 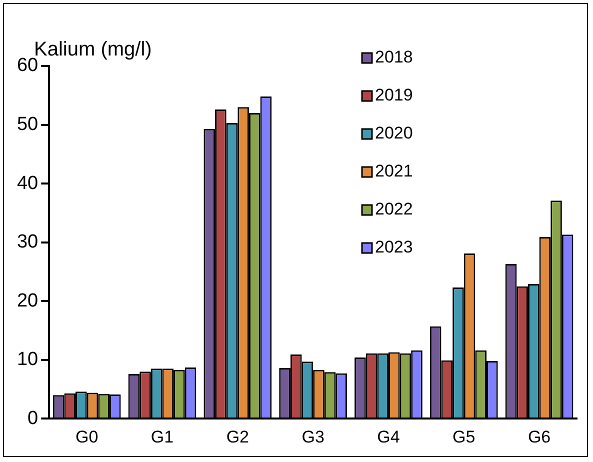 I want to click on y-tick-label: 0, so click(x=33, y=418).